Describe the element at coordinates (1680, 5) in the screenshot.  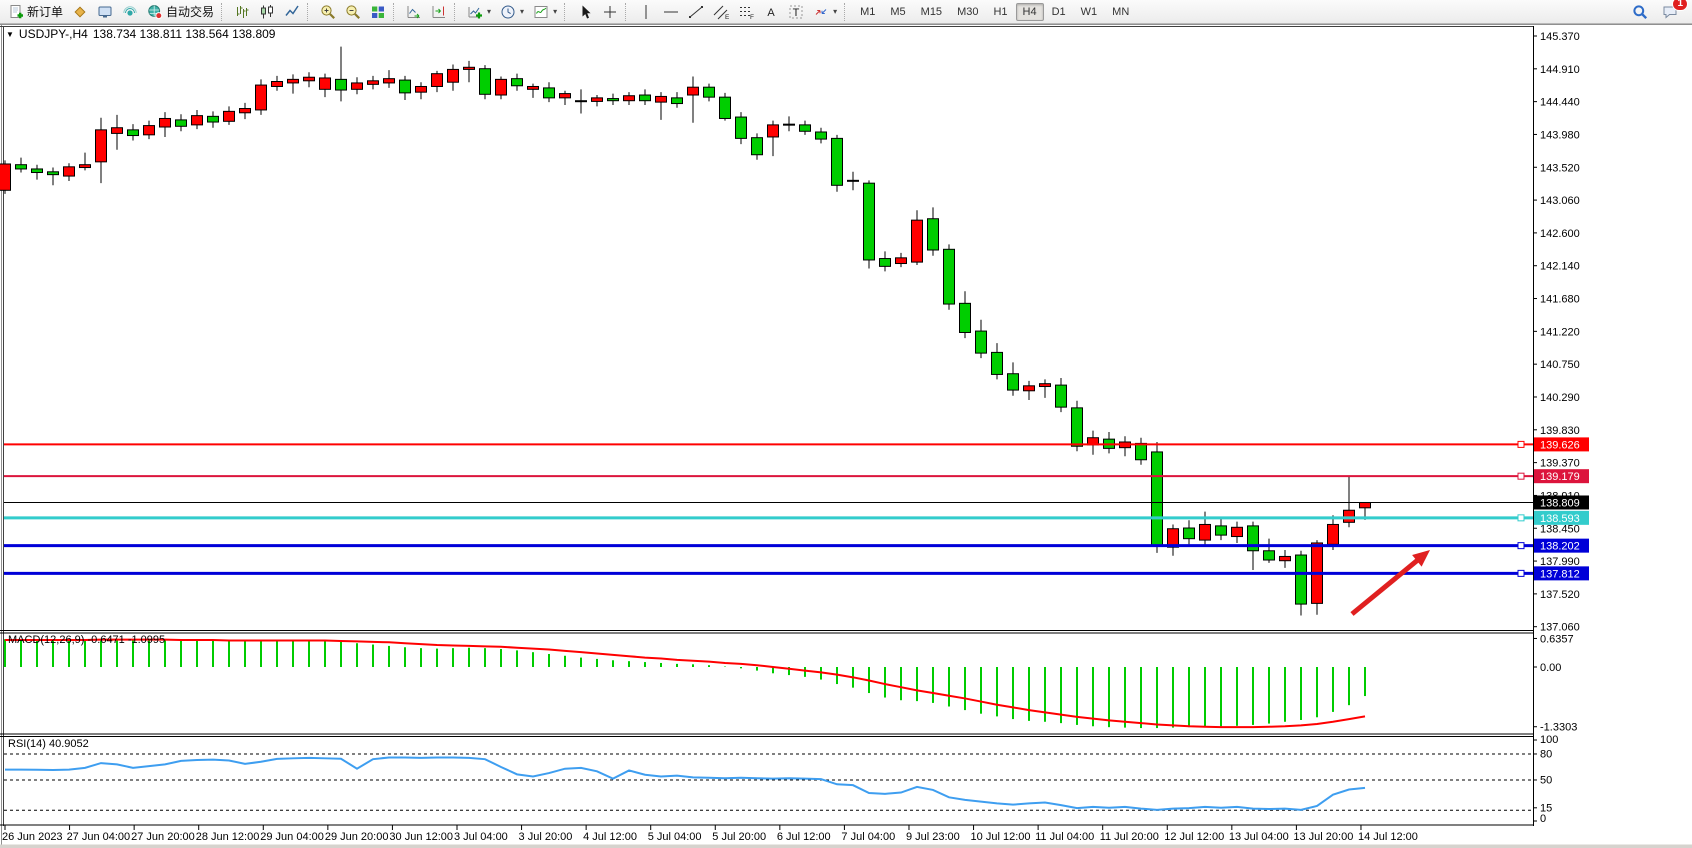
I see `chat-unread-badge: 1` at that location.